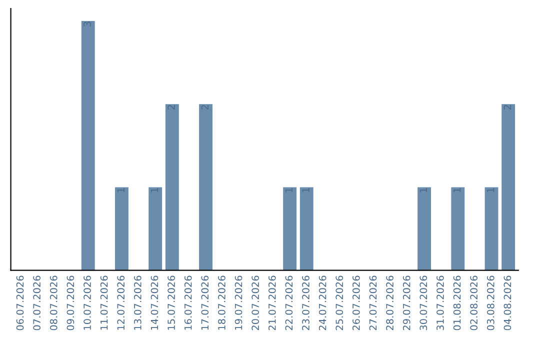 The image size is (540, 340). I want to click on x-tick-label: 25.07.2026, so click(340, 303).